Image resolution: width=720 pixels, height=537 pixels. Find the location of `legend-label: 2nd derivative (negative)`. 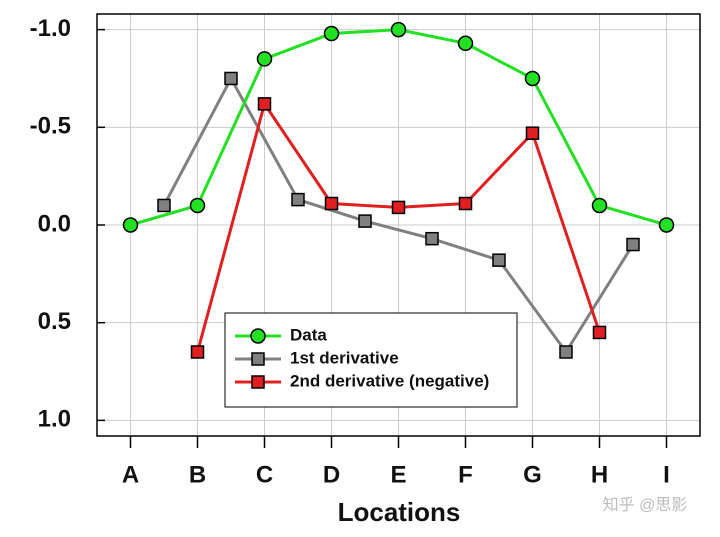

legend-label: 2nd derivative (negative) is located at coordinates (389, 380).